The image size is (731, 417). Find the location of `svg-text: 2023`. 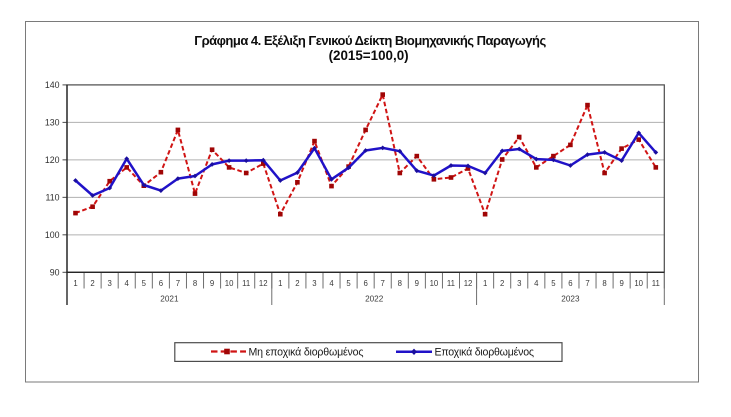

svg-text: 2023 is located at coordinates (570, 299).